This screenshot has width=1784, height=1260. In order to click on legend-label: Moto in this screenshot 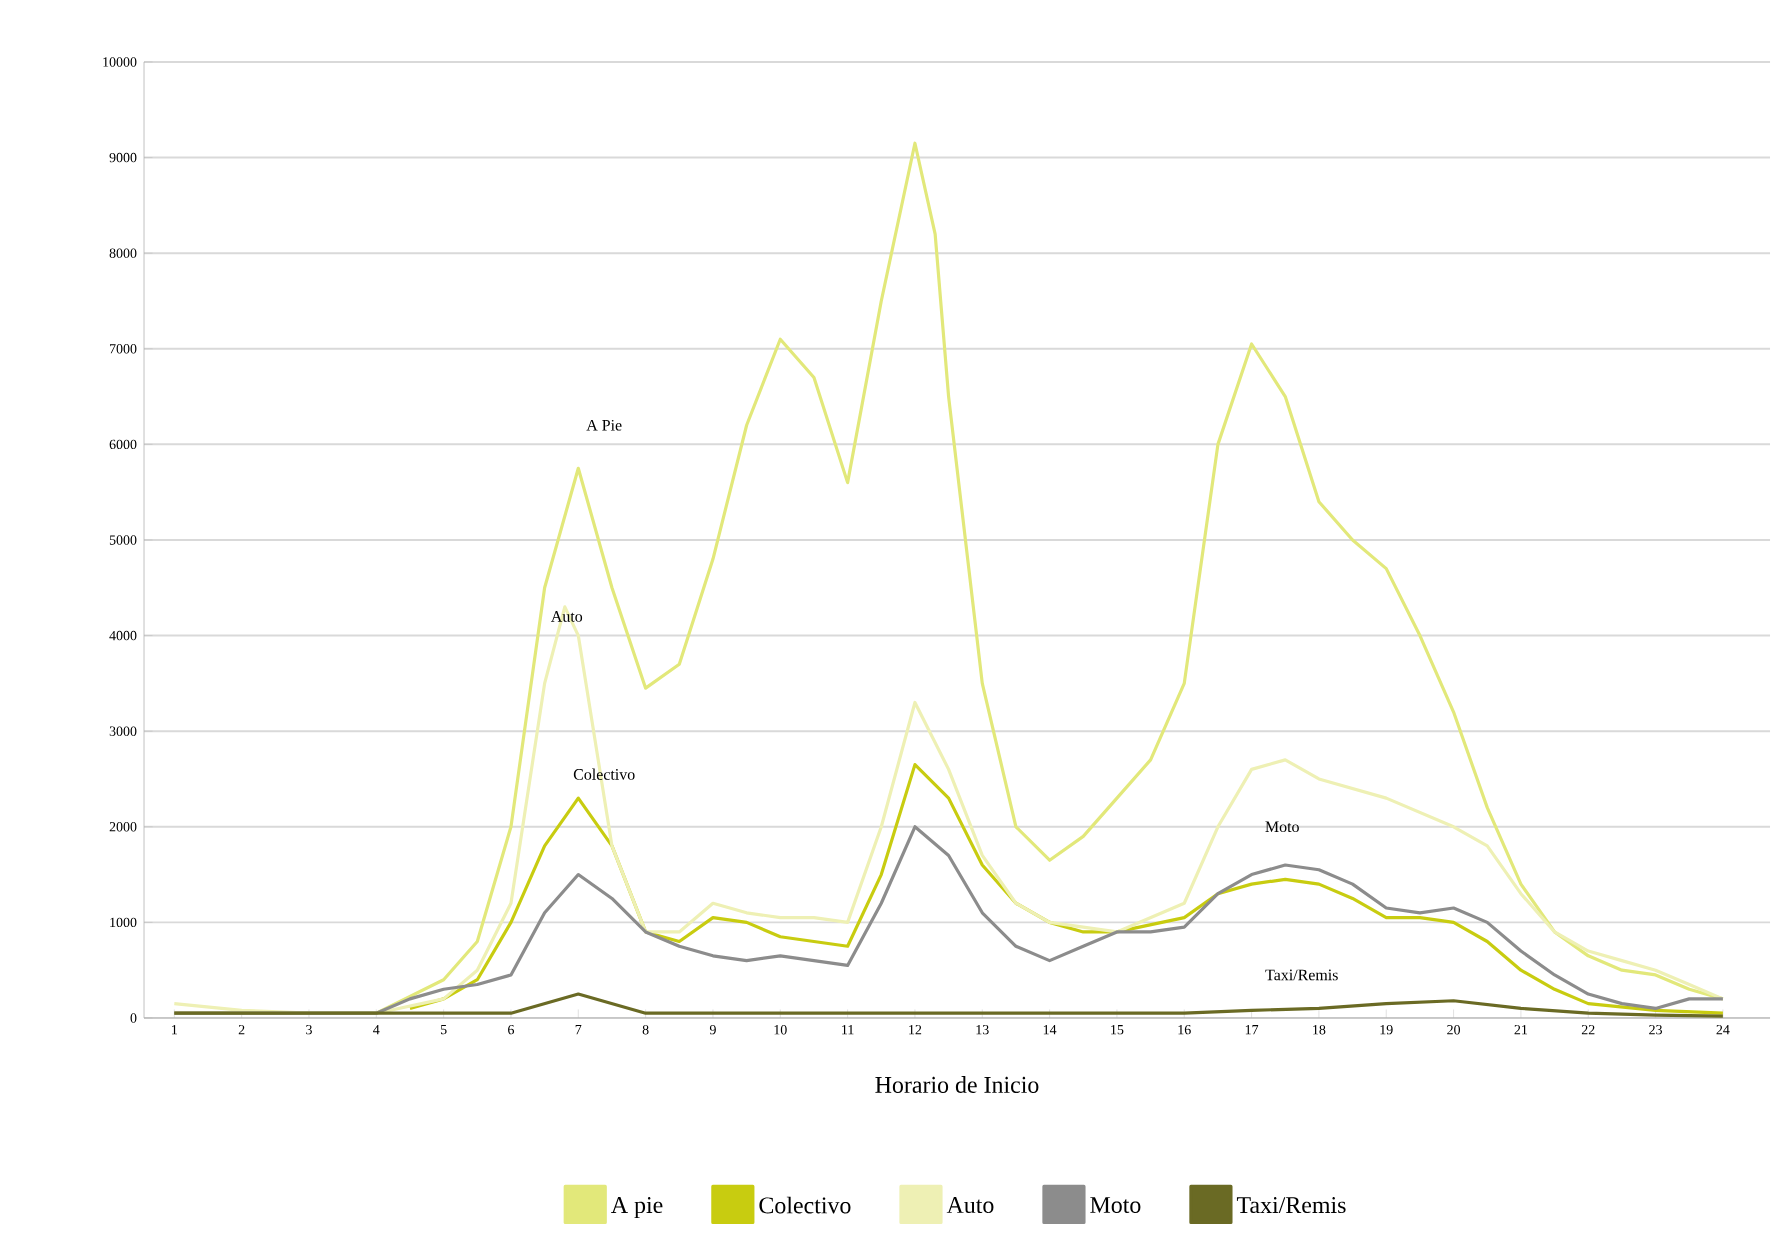, I will do `click(1115, 1205)`.